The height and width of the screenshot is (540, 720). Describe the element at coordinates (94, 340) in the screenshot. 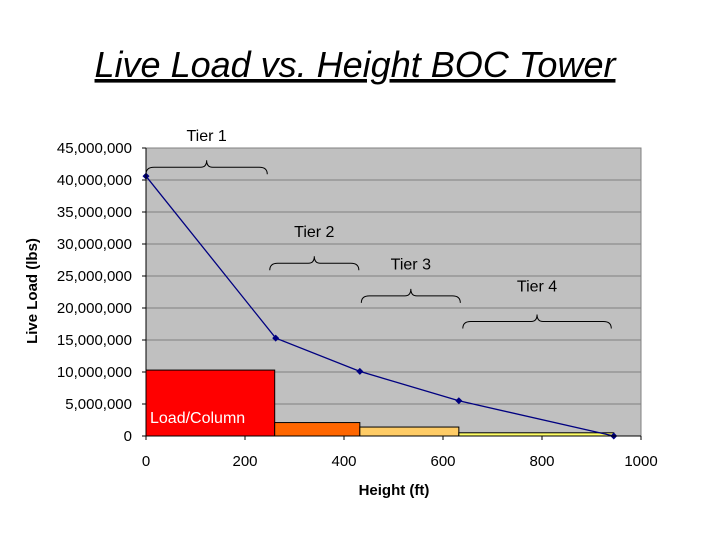

I see `y-tick-label: 15,000,000` at that location.